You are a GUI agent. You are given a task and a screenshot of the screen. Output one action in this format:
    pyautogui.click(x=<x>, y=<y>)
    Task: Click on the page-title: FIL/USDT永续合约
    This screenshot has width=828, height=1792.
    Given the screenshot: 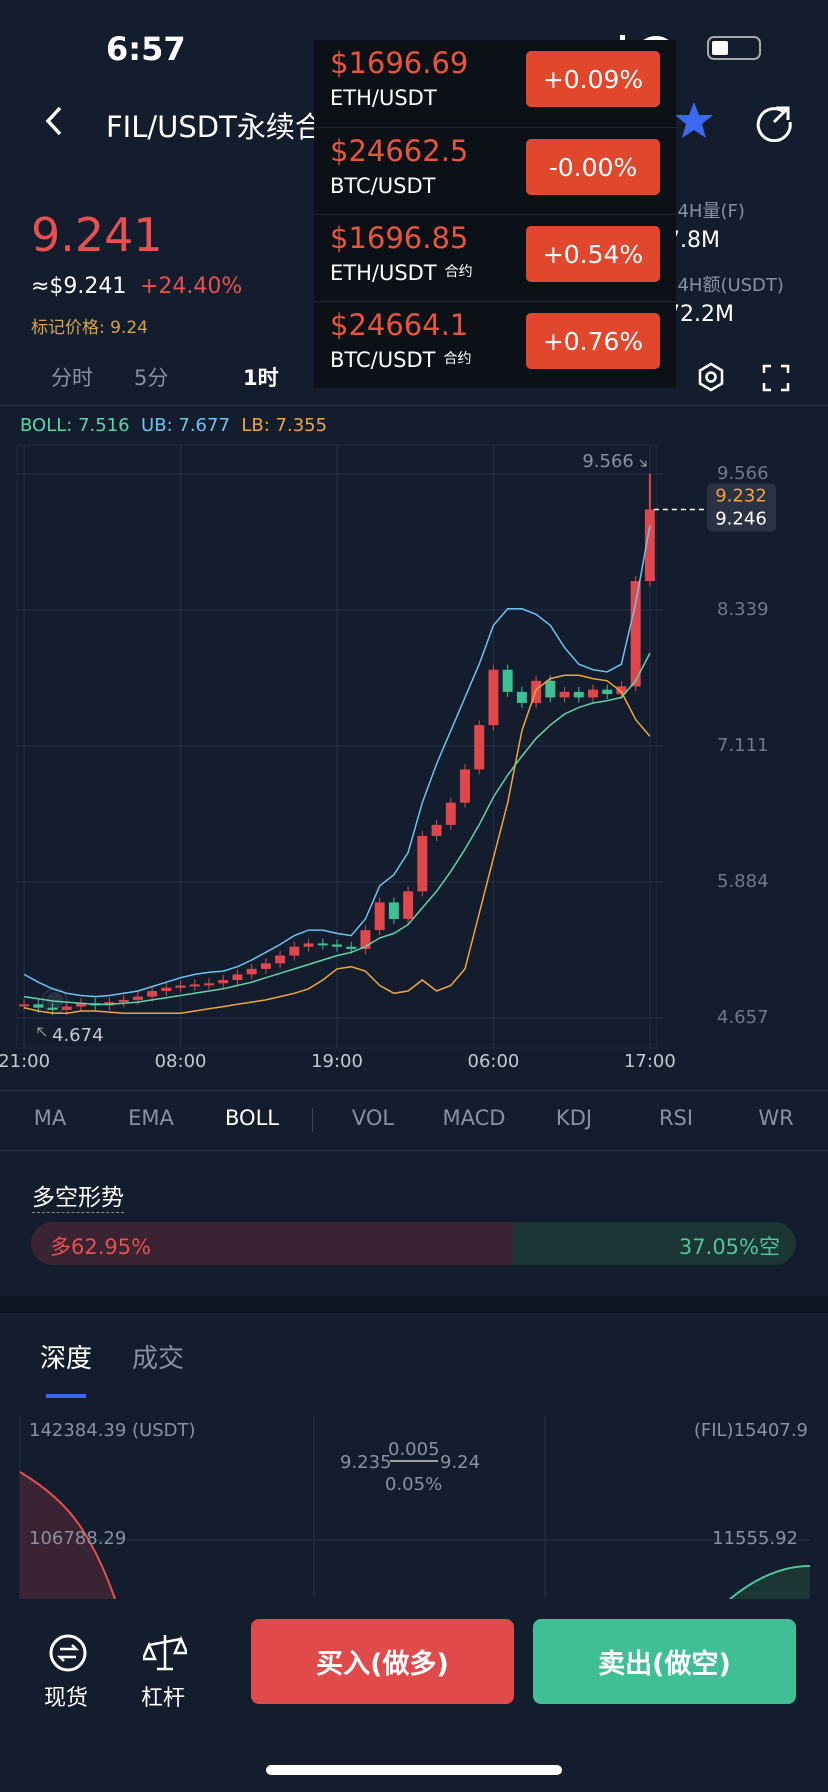 What is the action you would take?
    pyautogui.click(x=229, y=127)
    